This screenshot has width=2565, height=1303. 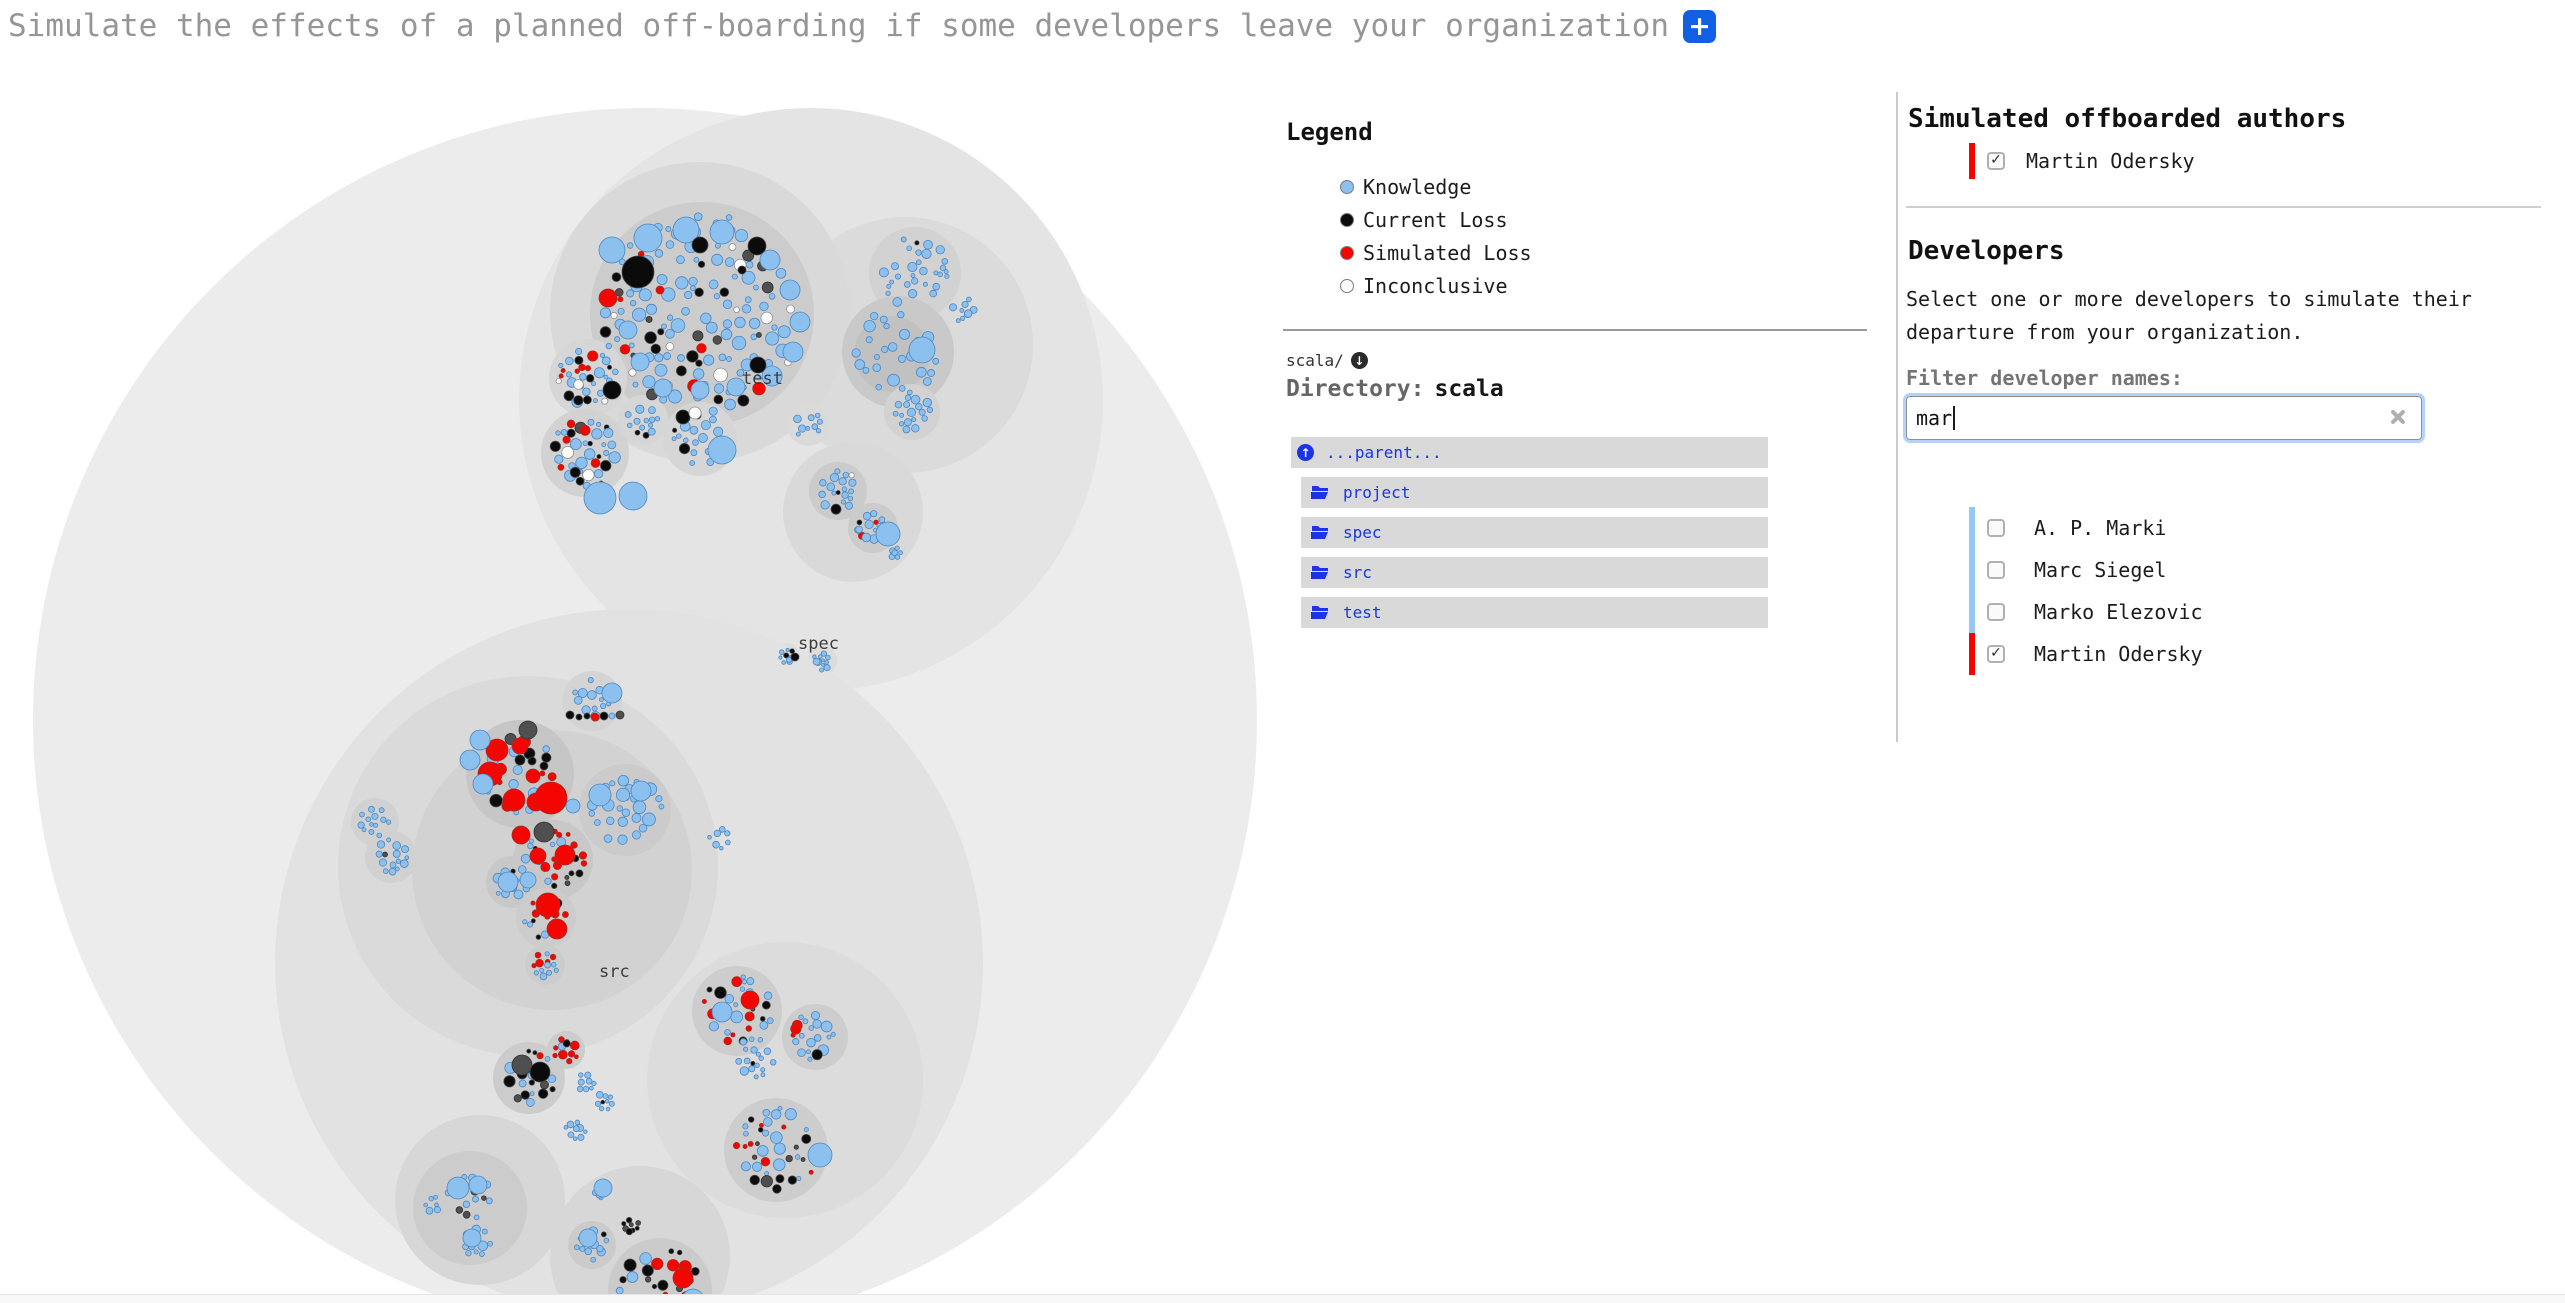 I want to click on panel-divider, so click(x=1897, y=417).